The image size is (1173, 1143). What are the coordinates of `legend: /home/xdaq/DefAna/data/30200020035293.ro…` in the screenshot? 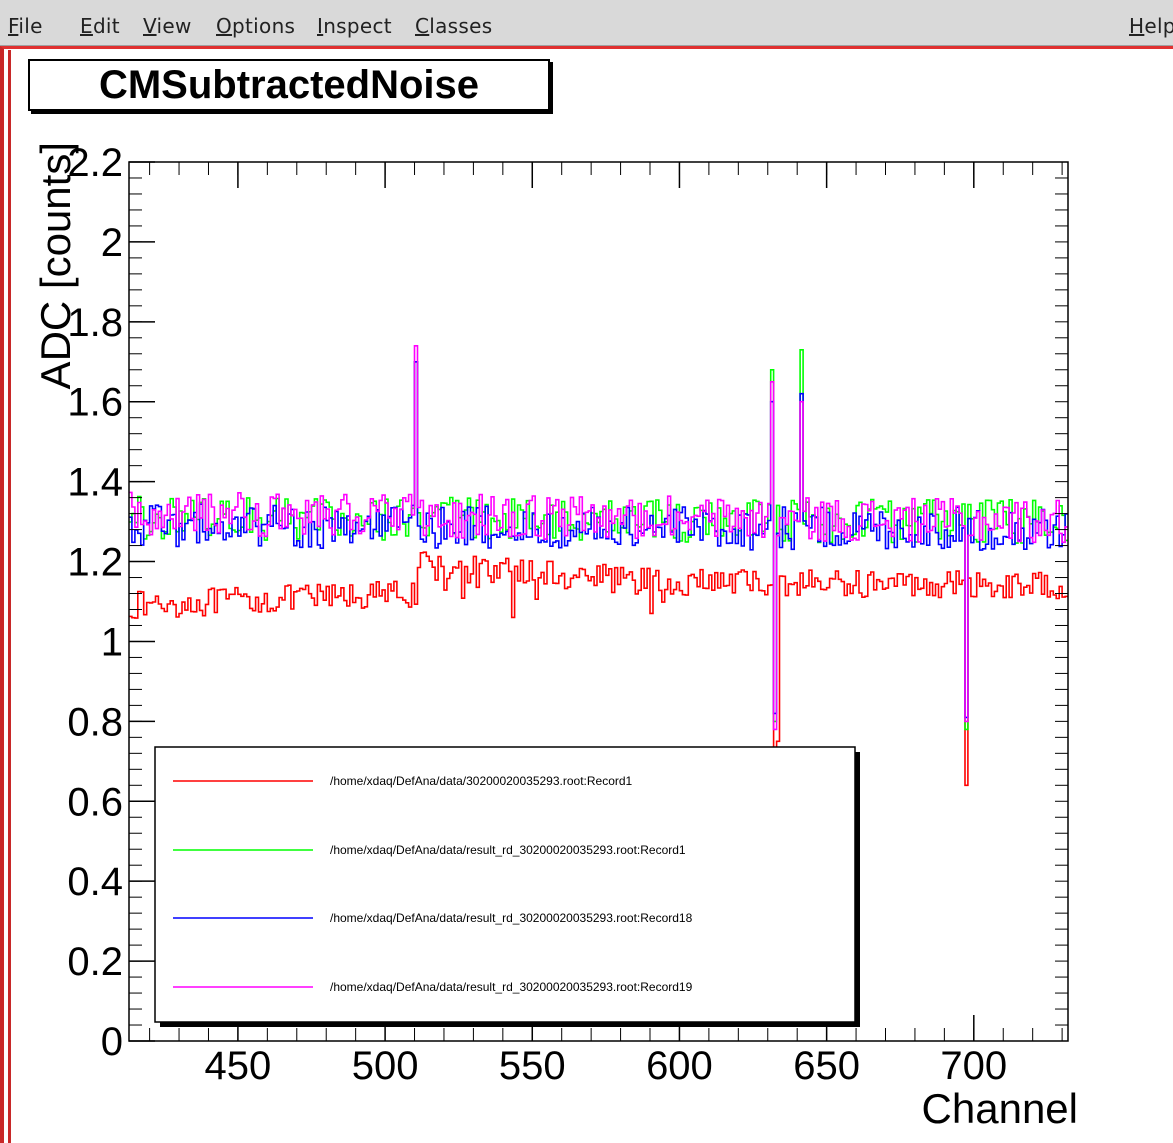 It's located at (507, 886).